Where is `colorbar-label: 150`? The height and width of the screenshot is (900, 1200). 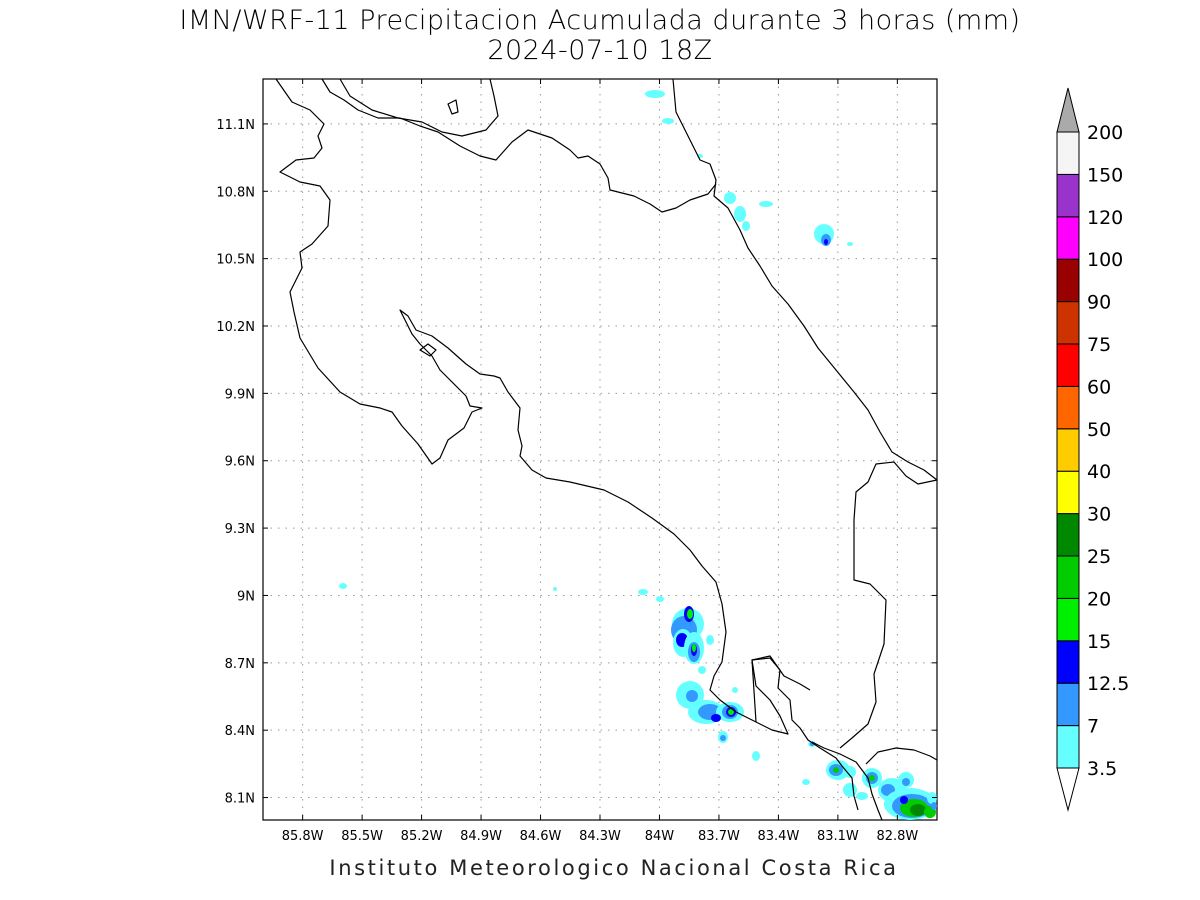
colorbar-label: 150 is located at coordinates (1105, 175).